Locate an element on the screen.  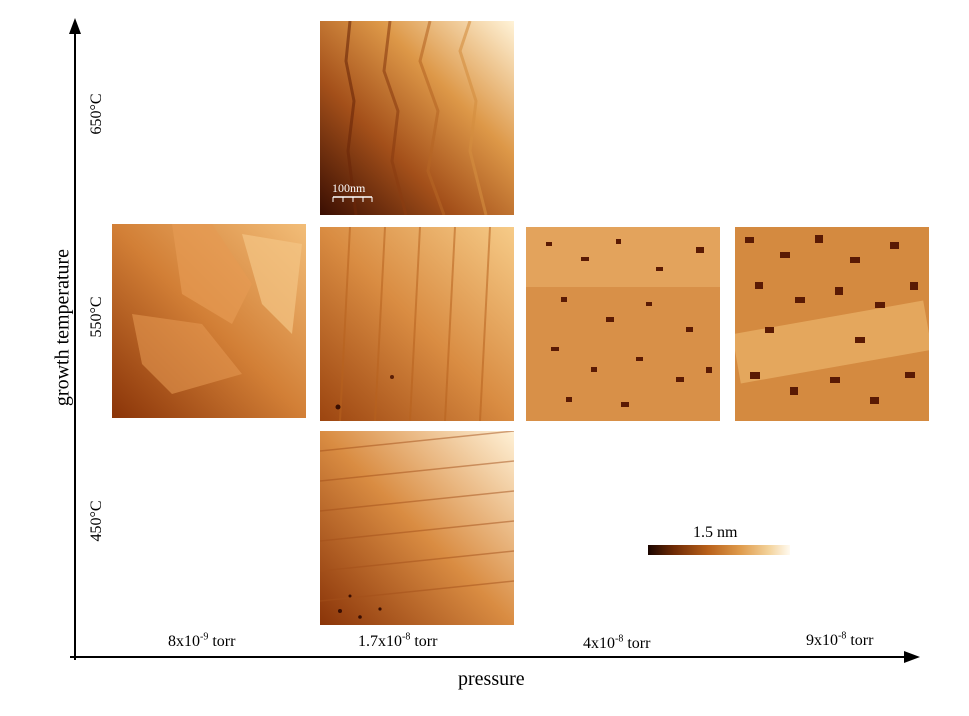
x-axis-arrow is located at coordinates (912, 657).